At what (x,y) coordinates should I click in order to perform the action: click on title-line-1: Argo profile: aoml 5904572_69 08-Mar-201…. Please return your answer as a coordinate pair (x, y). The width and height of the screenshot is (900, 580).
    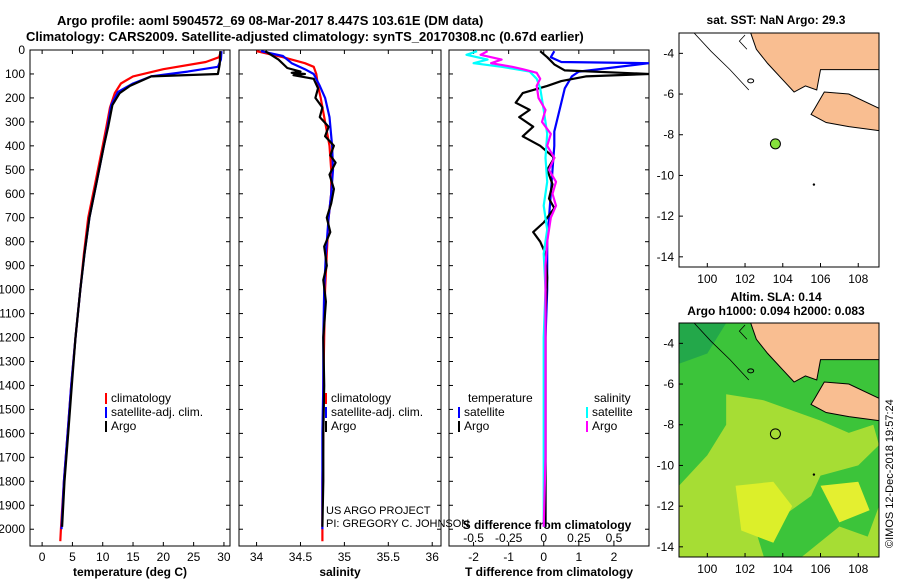
    Looking at the image, I should click on (270, 20).